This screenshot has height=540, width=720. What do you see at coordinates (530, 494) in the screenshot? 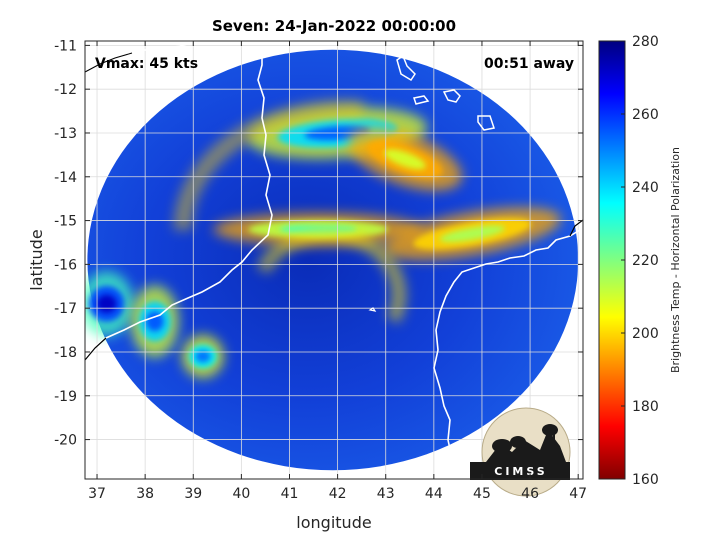
I see `x-tick-label: 46` at bounding box center [530, 494].